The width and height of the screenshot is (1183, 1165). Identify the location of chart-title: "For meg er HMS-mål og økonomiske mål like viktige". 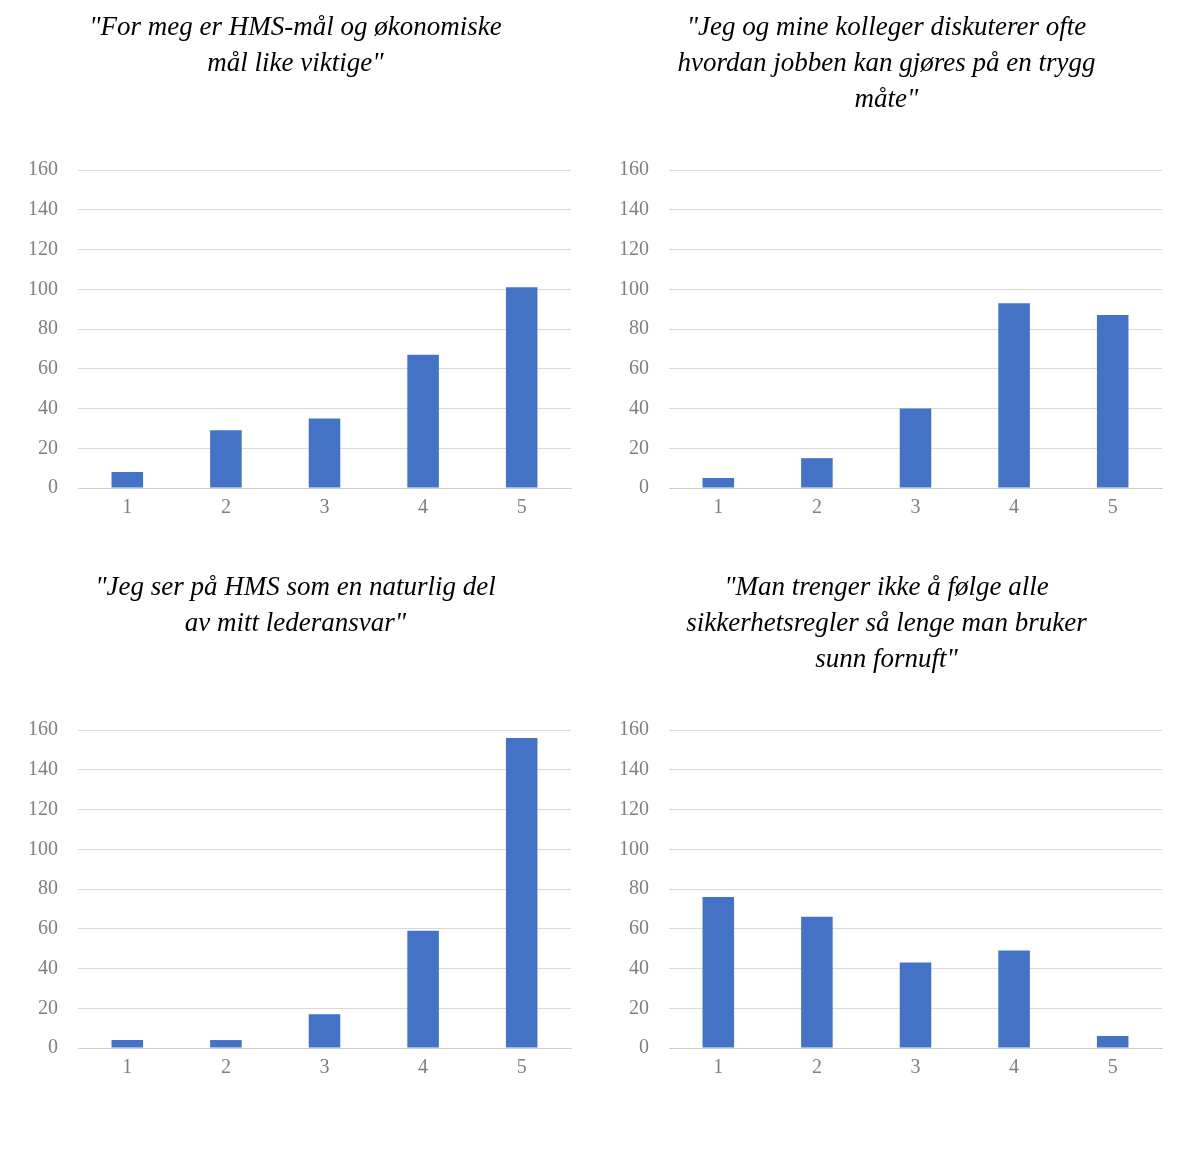
(295, 44).